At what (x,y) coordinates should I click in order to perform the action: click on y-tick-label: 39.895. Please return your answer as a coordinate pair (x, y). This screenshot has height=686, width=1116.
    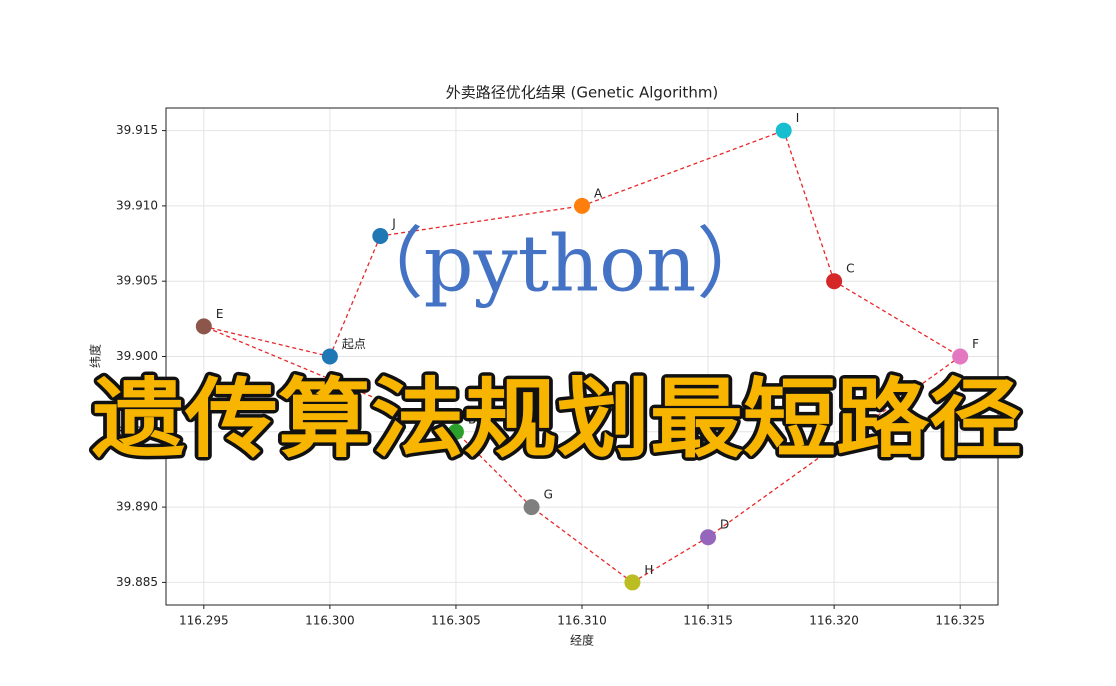
    Looking at the image, I should click on (137, 431).